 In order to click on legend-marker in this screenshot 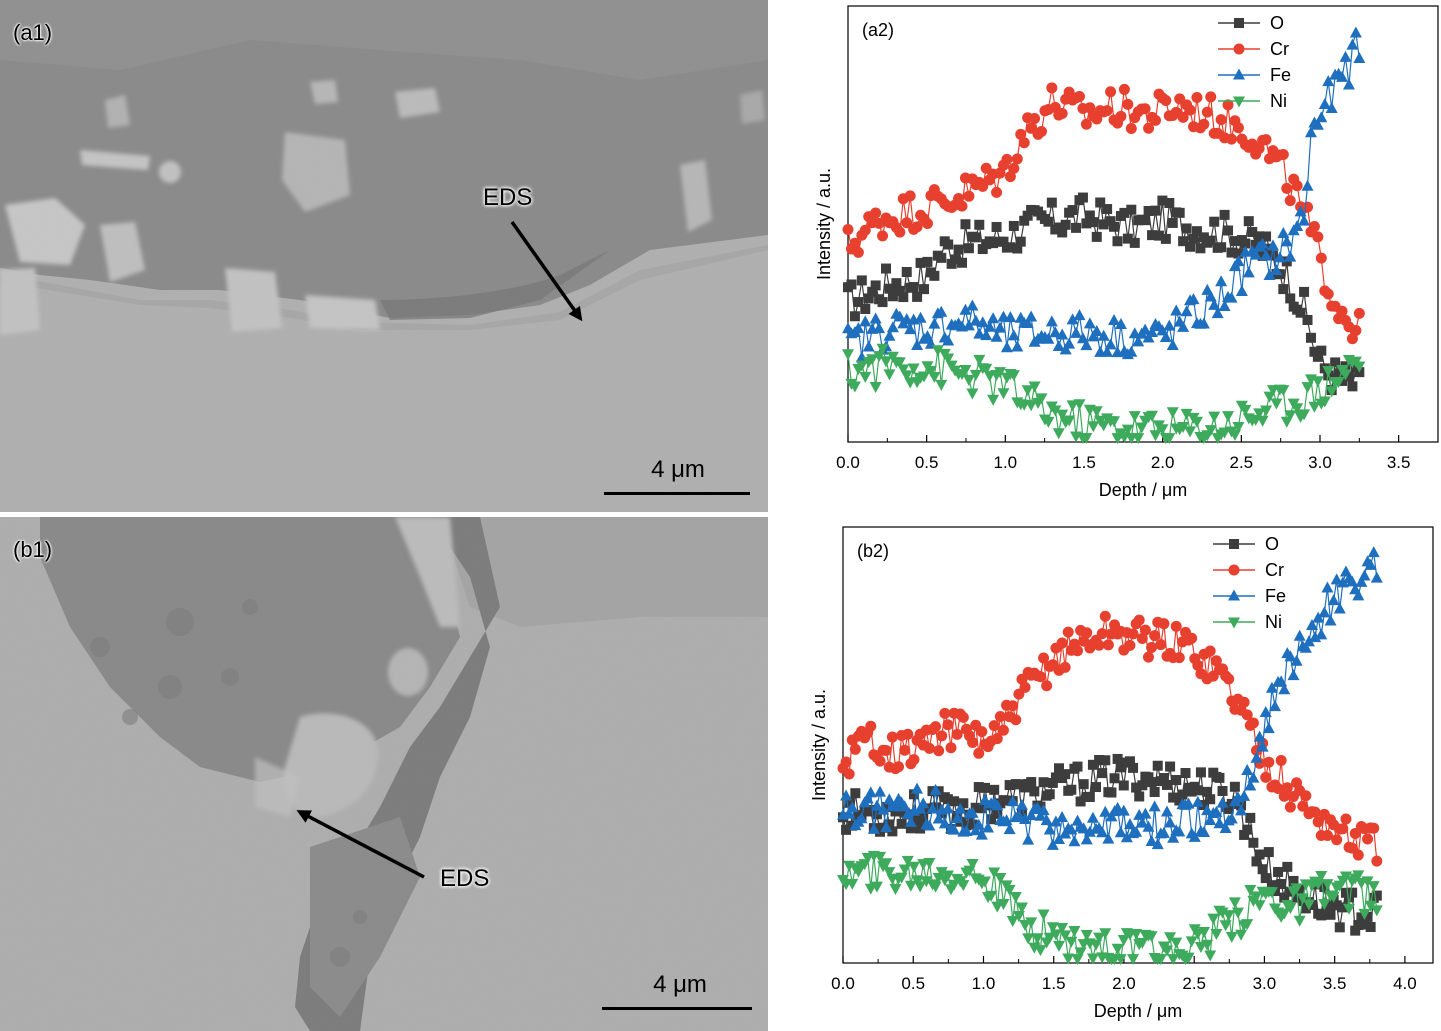, I will do `click(1234, 544)`.